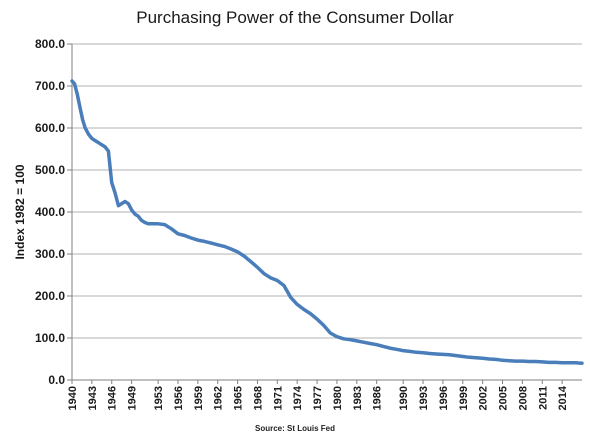 The height and width of the screenshot is (439, 590). I want to click on x-tick-label: 1996, so click(444, 398).